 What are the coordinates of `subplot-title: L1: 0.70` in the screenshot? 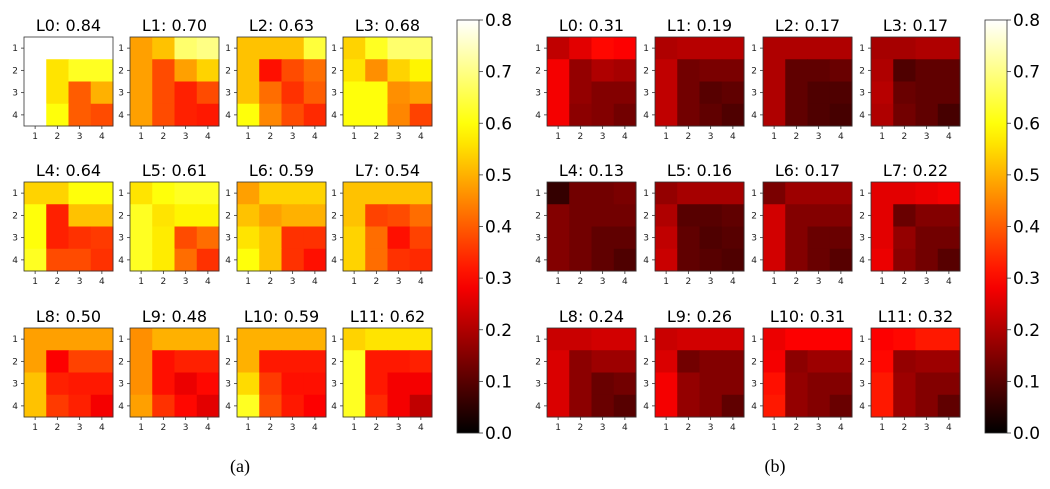 It's located at (174, 25).